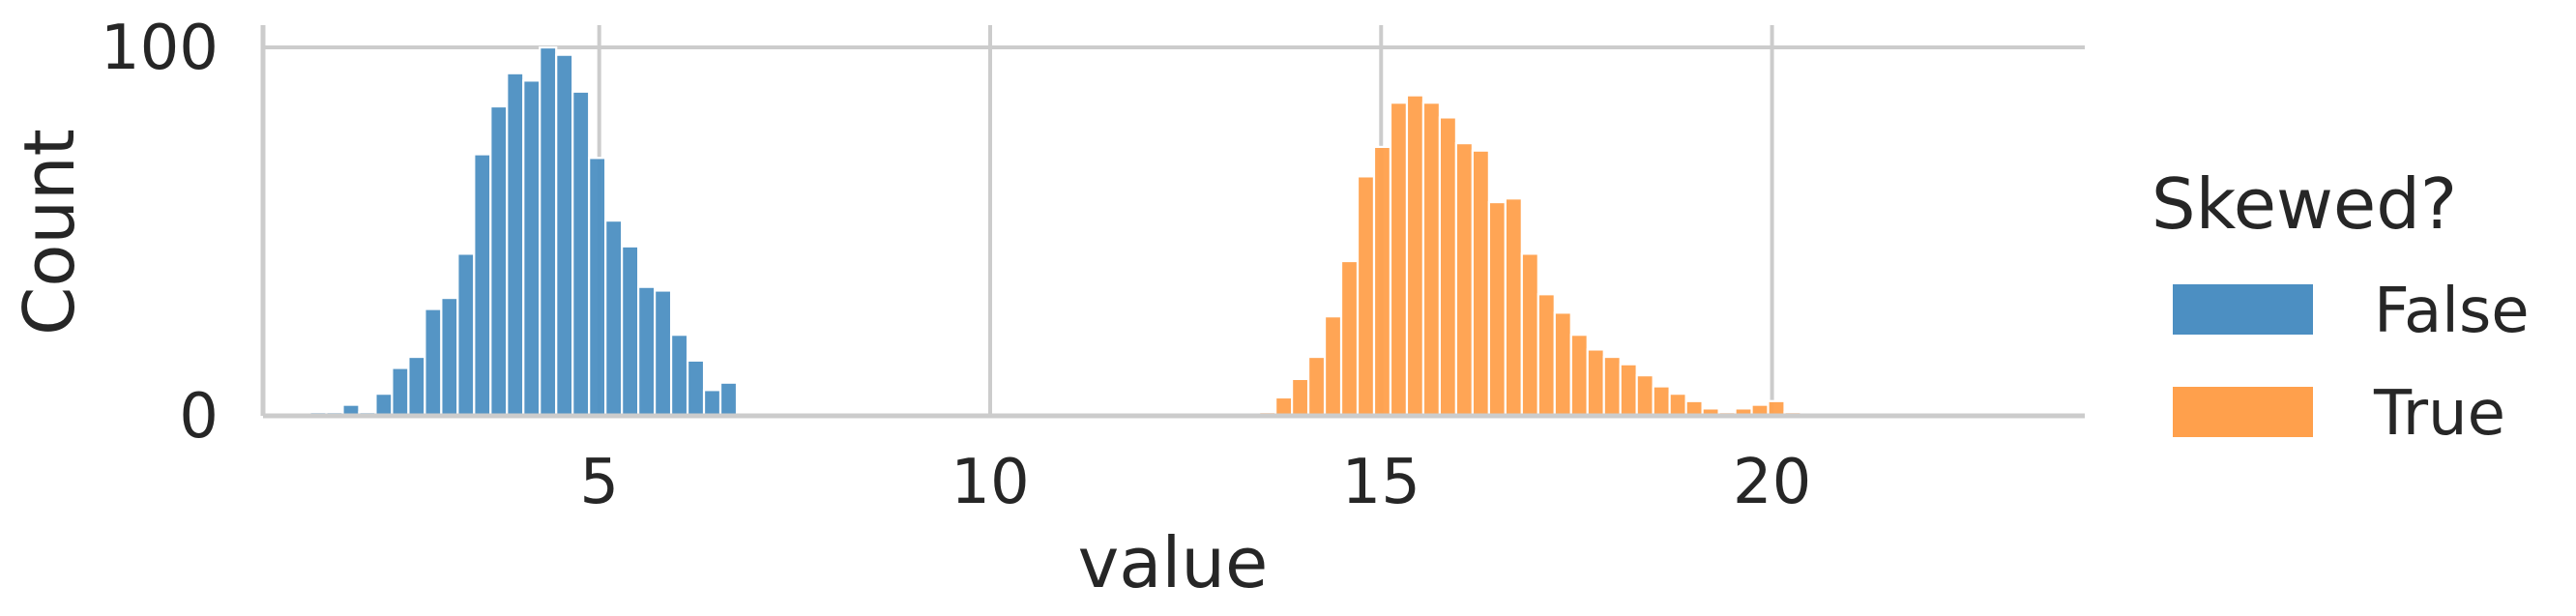  Describe the element at coordinates (49, 232) in the screenshot. I see `y-axis-label: Count` at that location.